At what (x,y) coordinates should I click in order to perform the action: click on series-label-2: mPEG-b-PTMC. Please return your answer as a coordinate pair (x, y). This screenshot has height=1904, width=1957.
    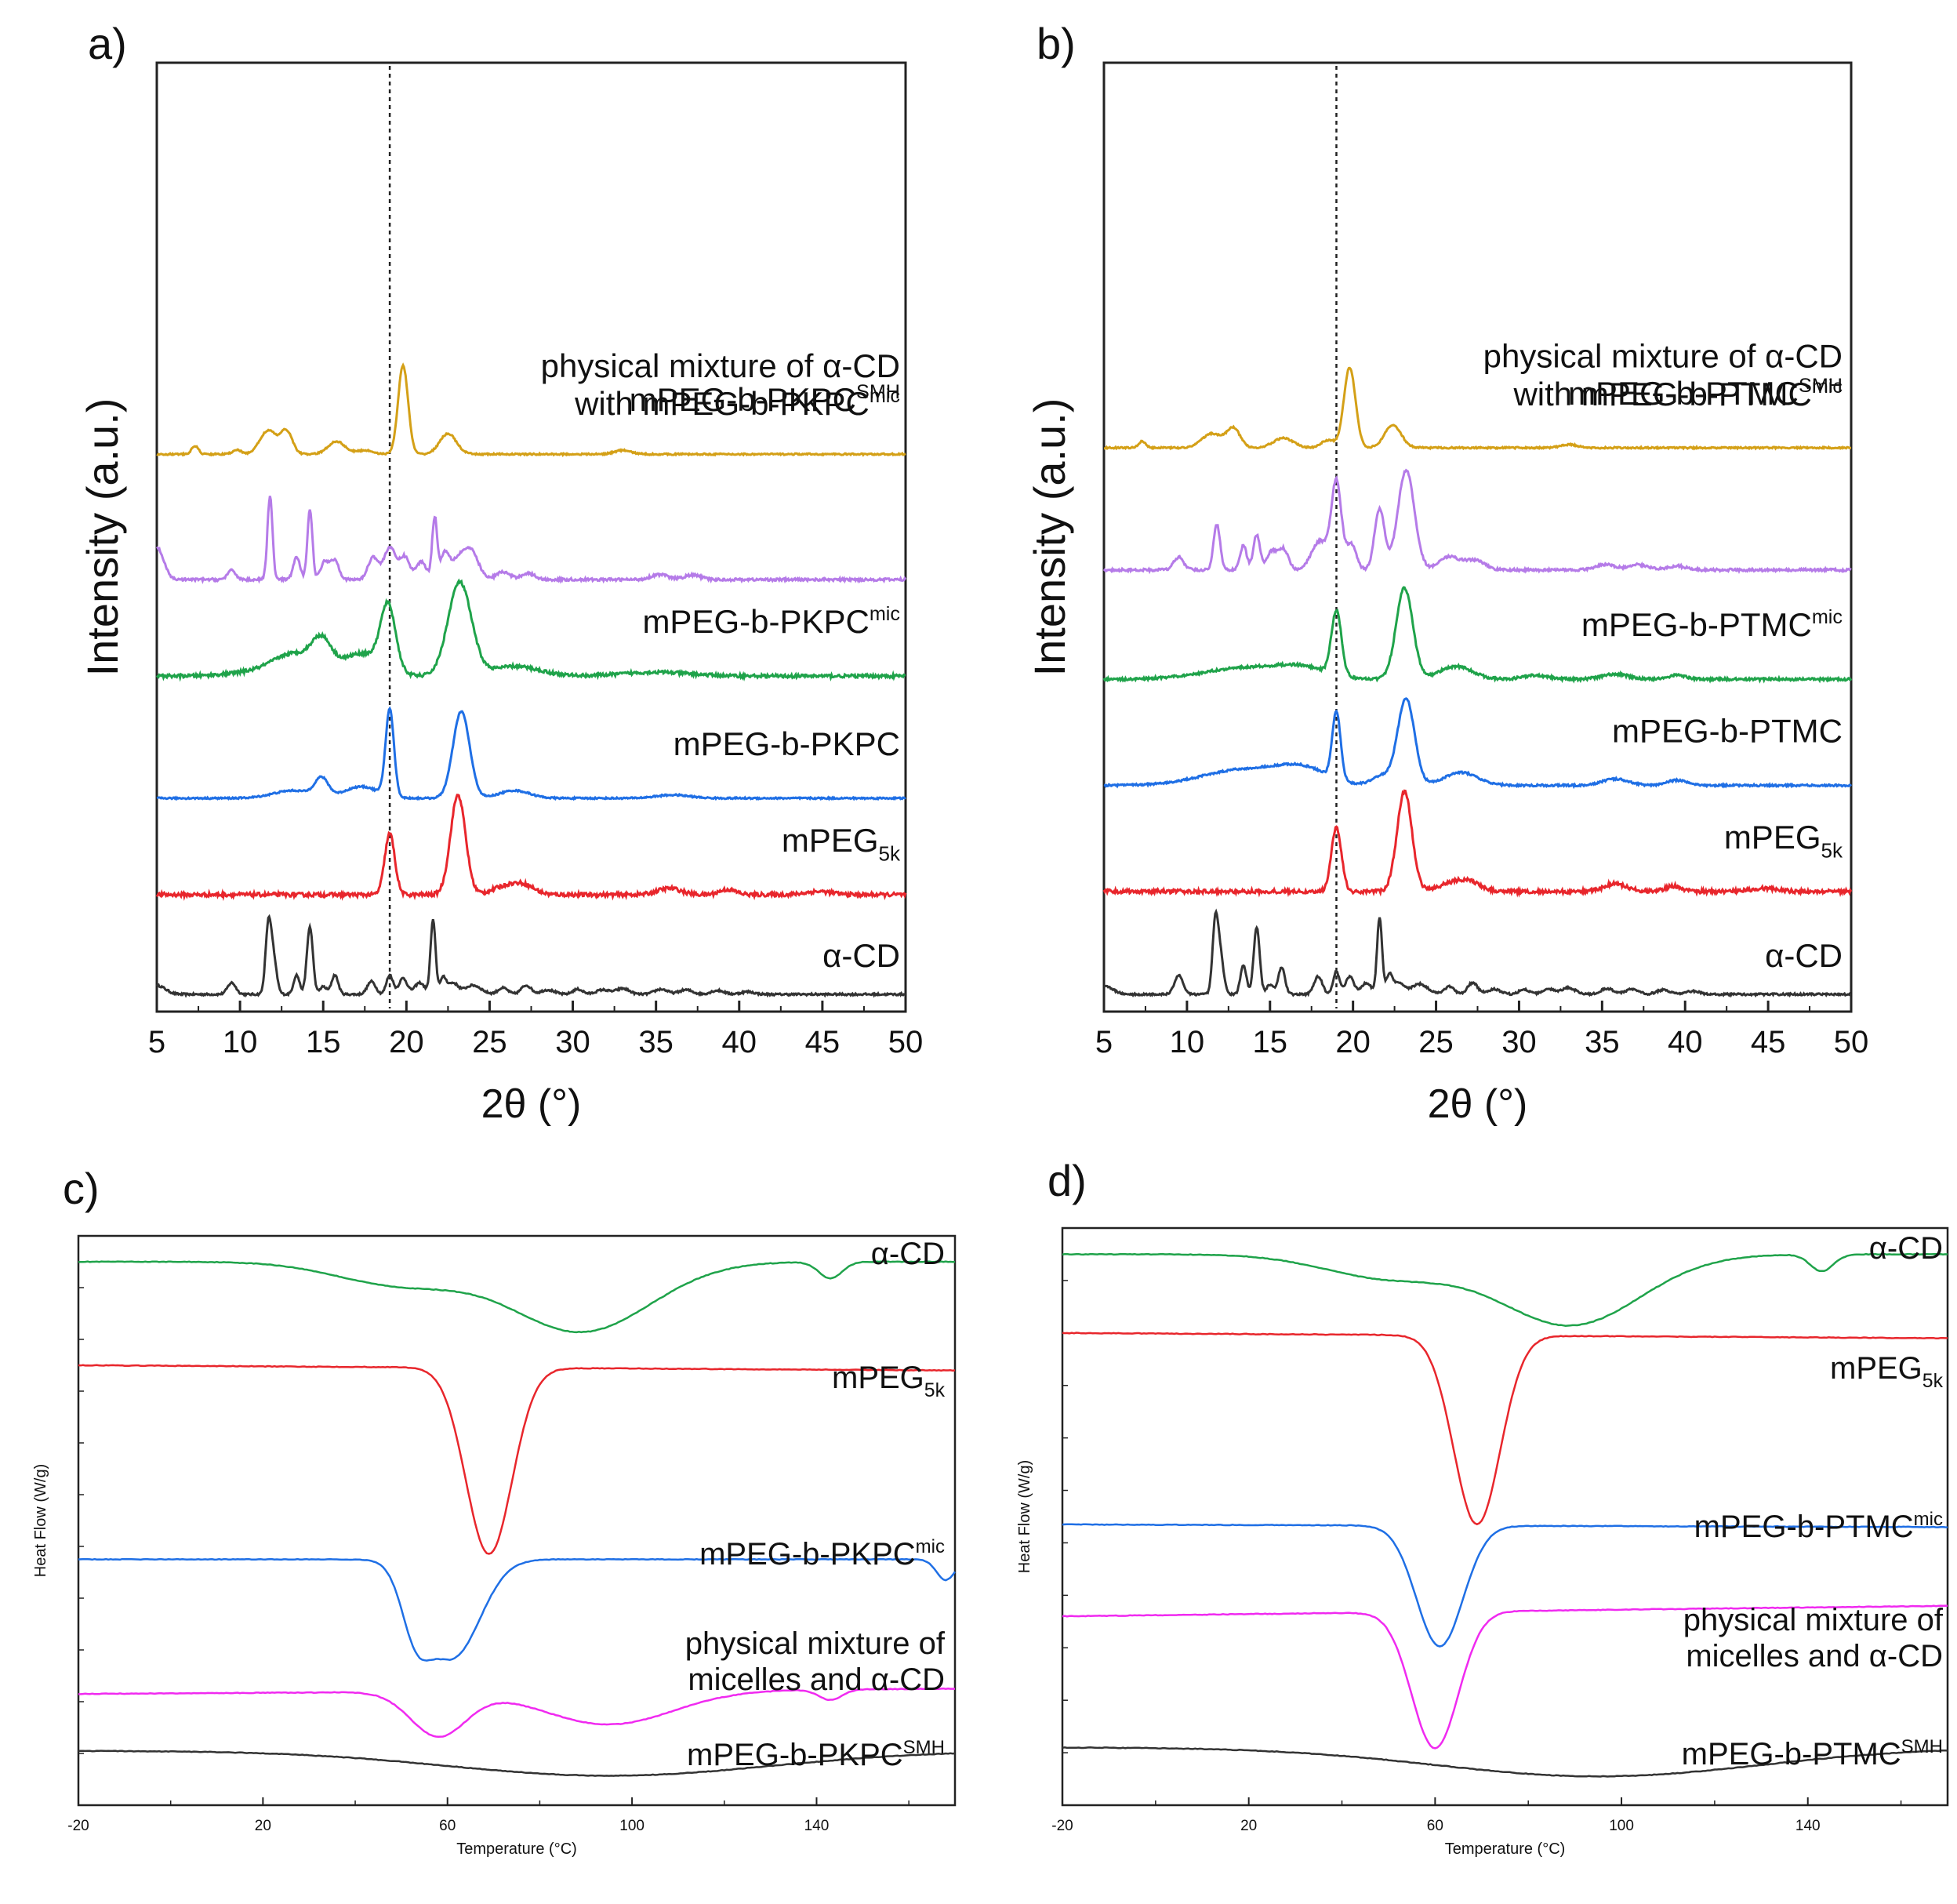
    Looking at the image, I should click on (1728, 731).